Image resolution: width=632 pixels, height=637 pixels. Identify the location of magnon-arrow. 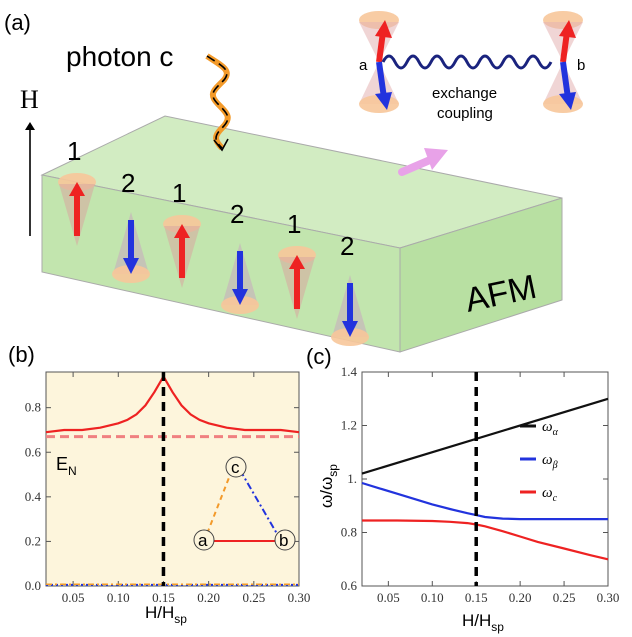
(423, 162).